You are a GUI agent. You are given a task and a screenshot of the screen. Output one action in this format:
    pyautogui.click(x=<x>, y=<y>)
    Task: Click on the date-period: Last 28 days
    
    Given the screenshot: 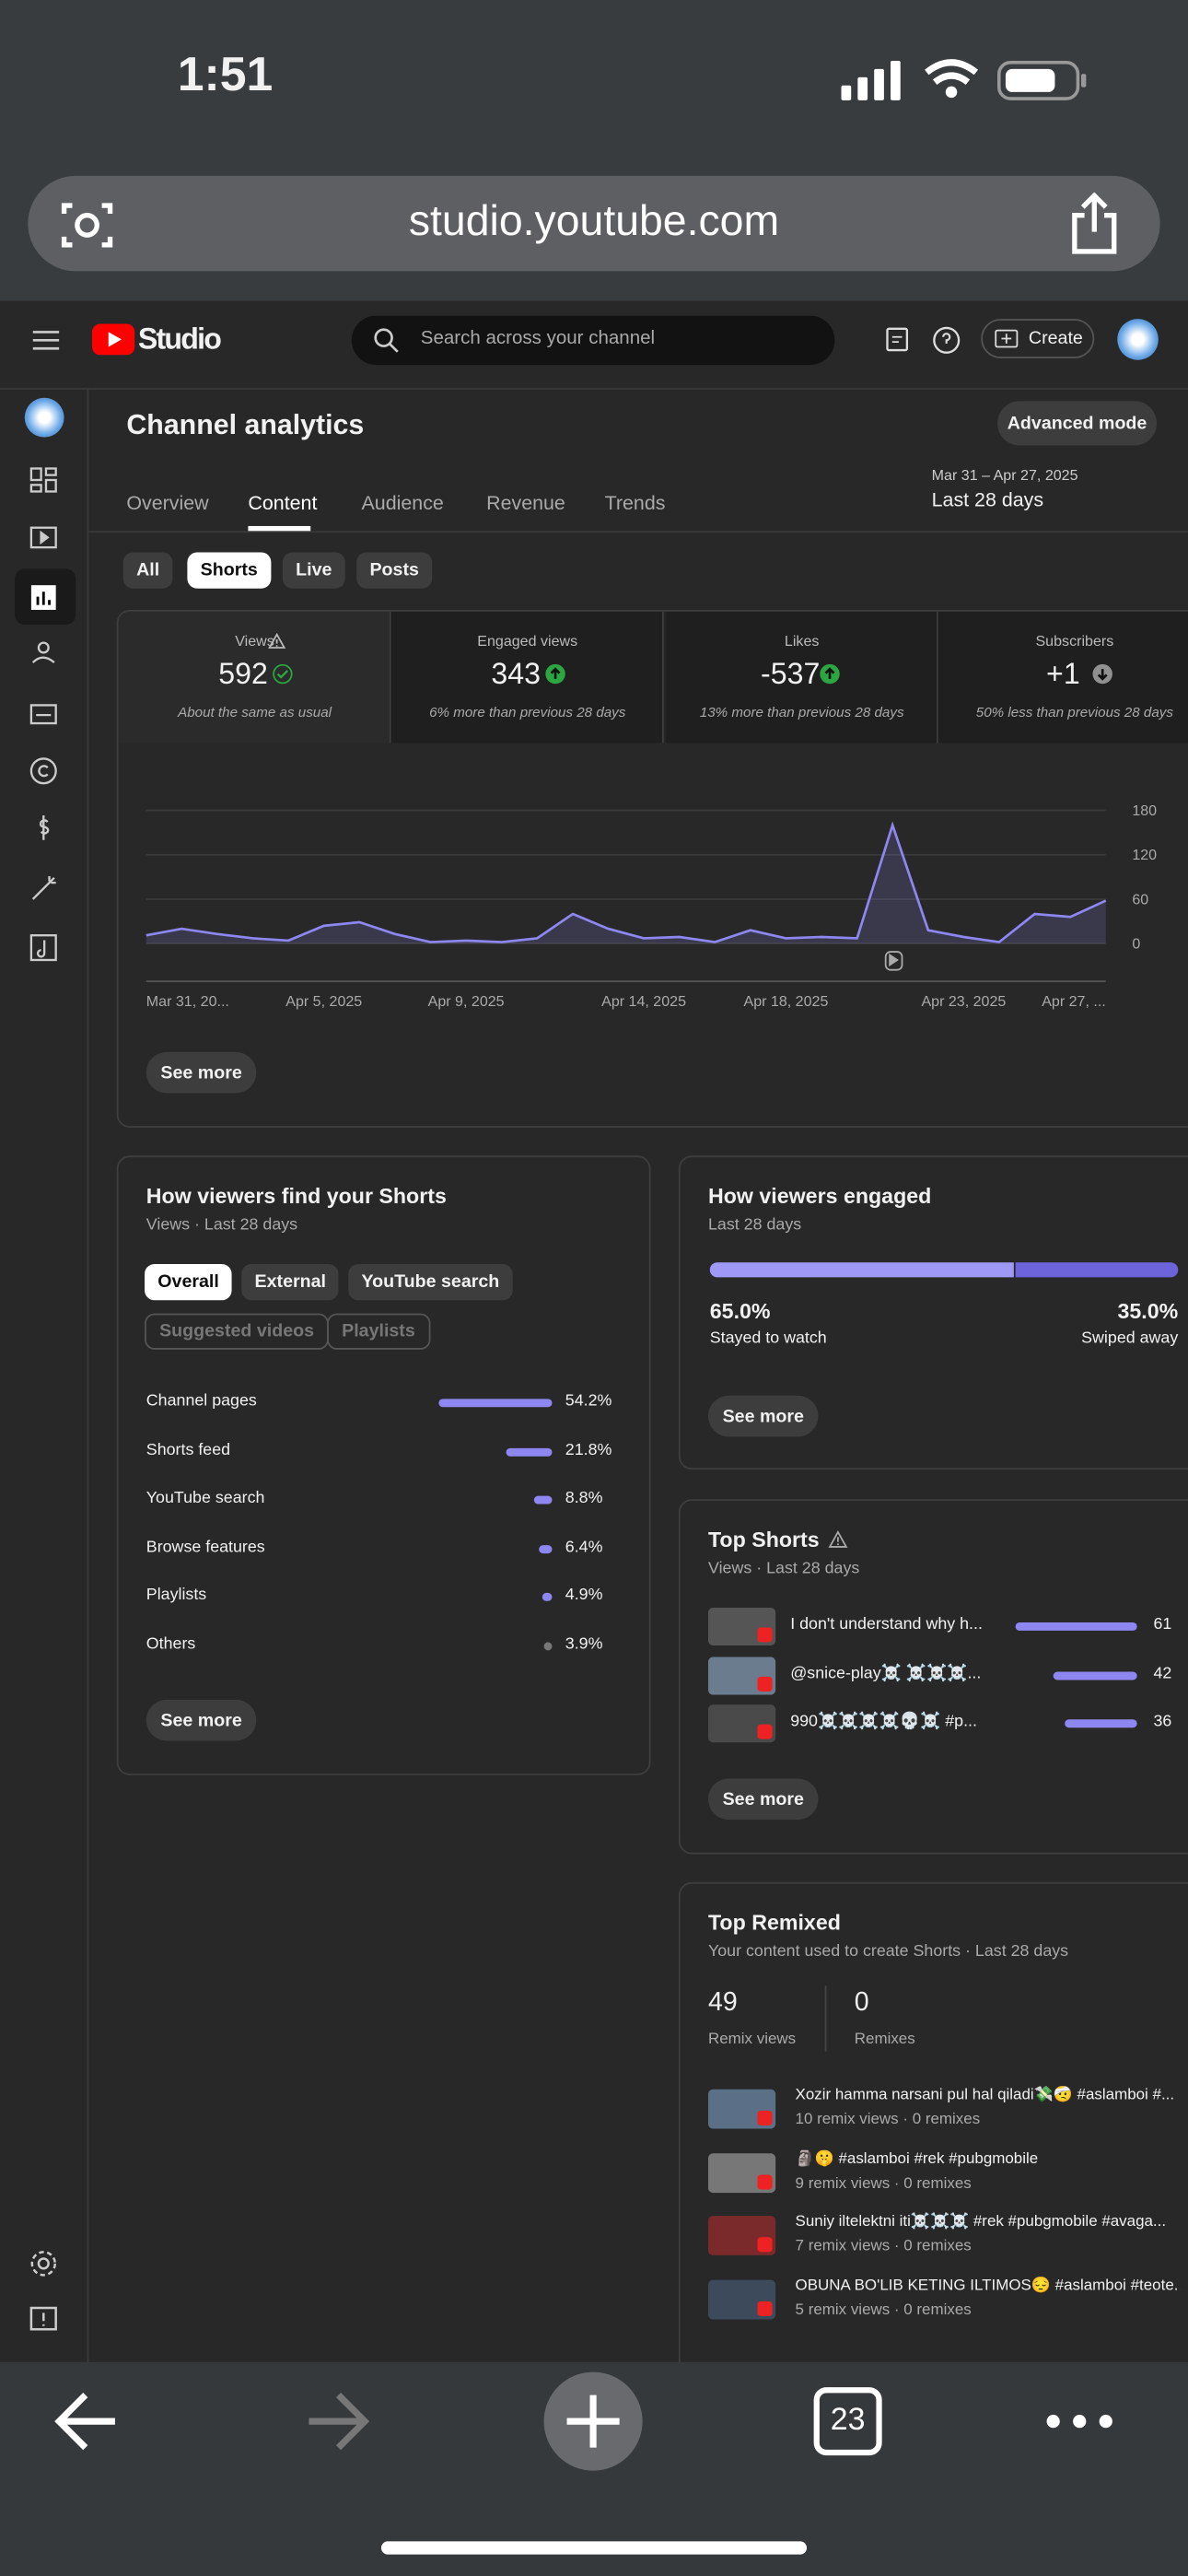 What is the action you would take?
    pyautogui.click(x=987, y=499)
    